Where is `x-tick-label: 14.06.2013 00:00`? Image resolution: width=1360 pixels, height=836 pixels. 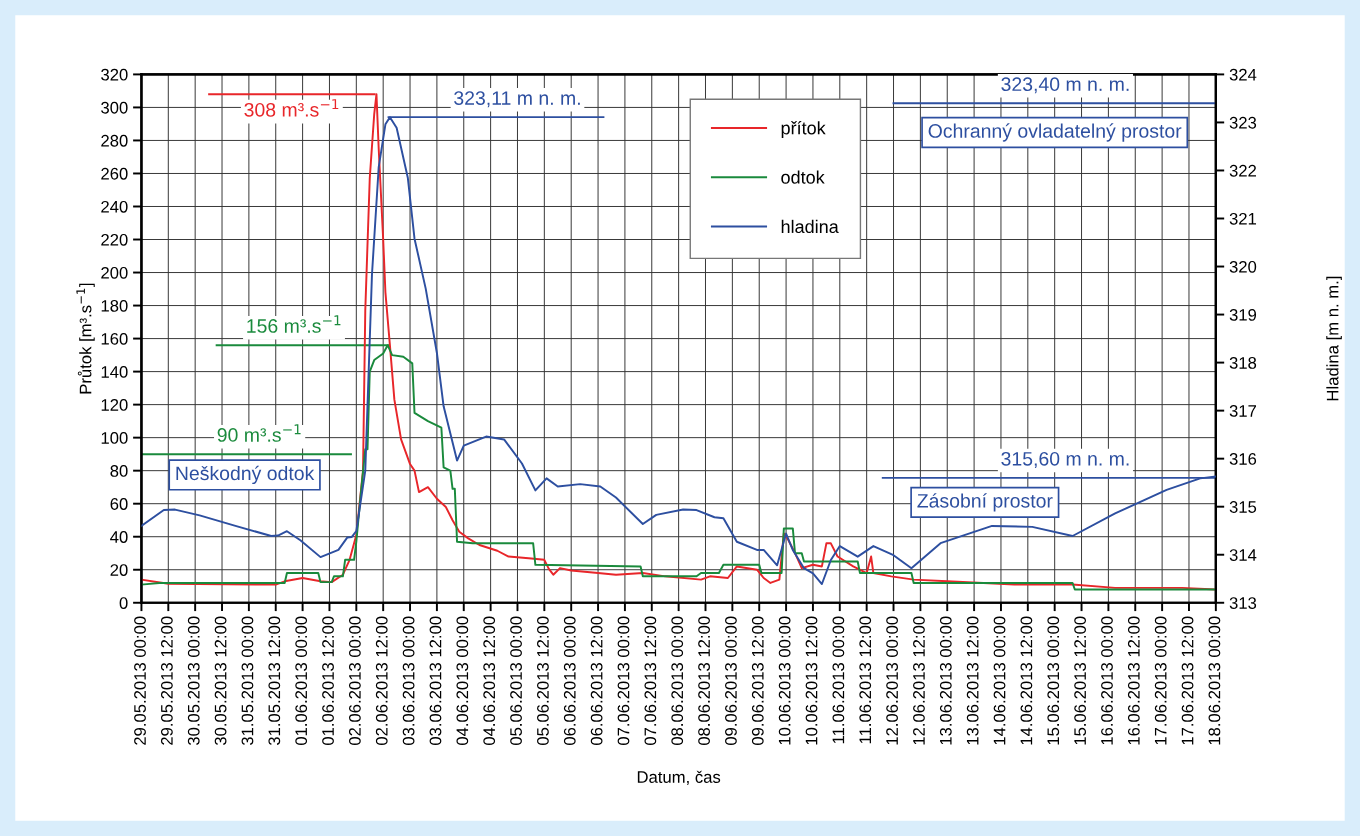
x-tick-label: 14.06.2013 00:00 is located at coordinates (999, 680).